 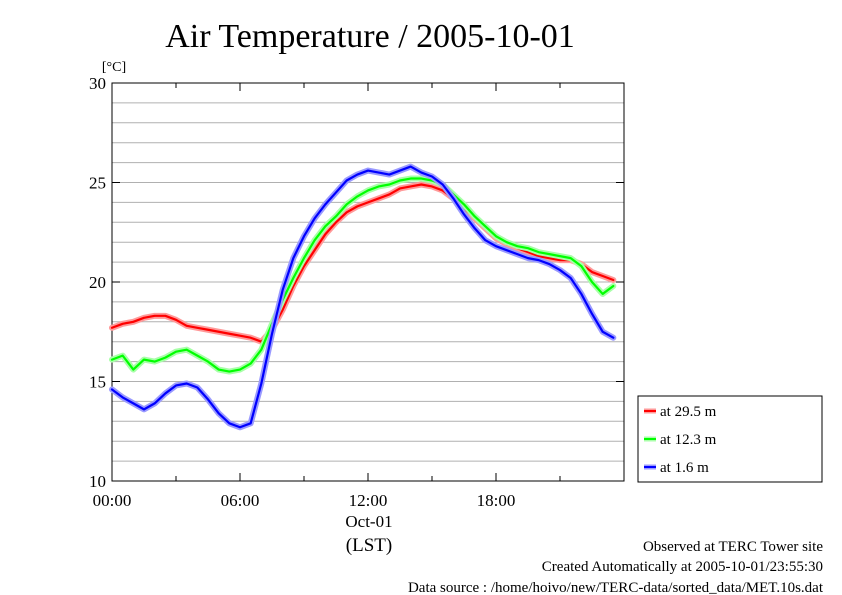 What do you see at coordinates (369, 545) in the screenshot?
I see `x-axis-label: (LST)` at bounding box center [369, 545].